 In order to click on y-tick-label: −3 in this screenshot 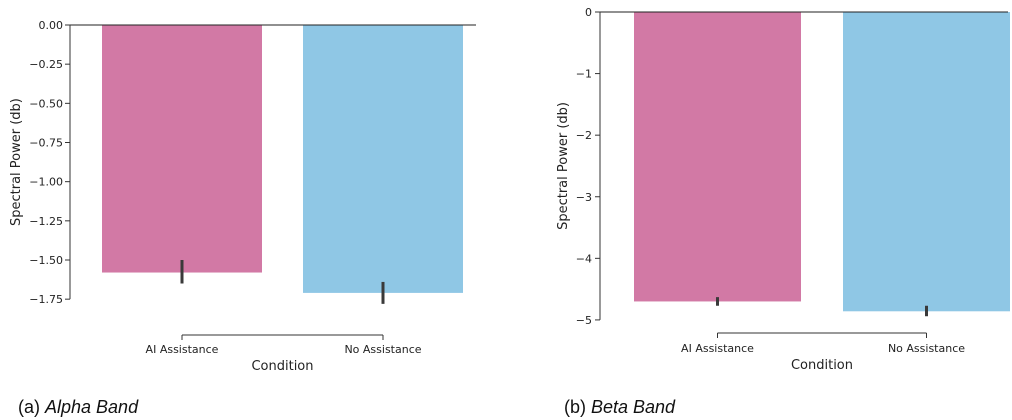, I will do `click(584, 197)`.